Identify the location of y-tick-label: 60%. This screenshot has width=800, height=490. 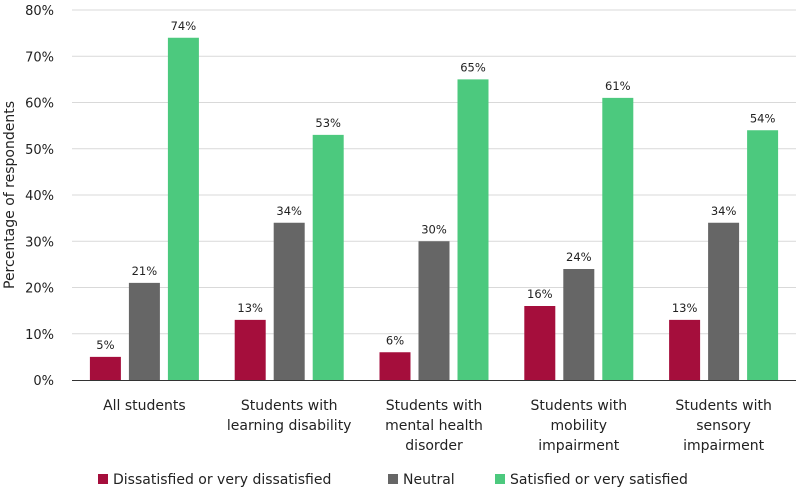
(39, 104).